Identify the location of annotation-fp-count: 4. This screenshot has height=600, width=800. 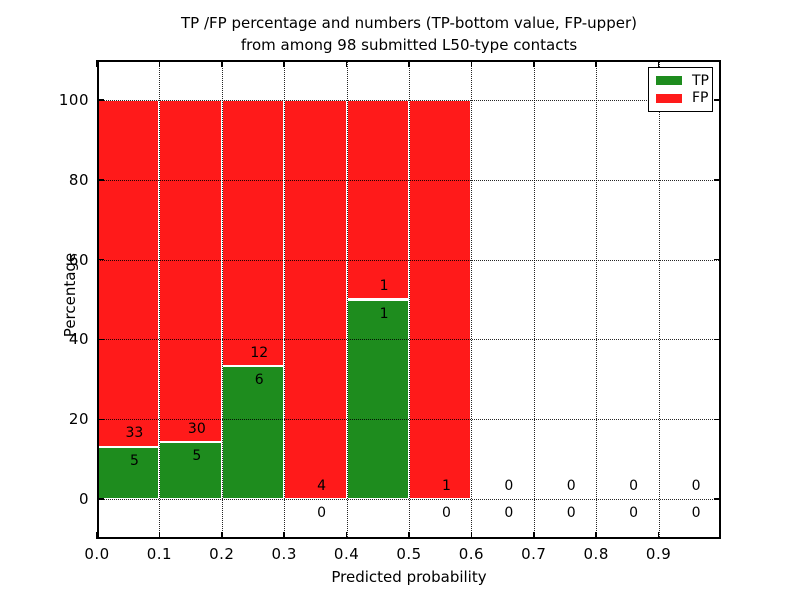
(322, 485).